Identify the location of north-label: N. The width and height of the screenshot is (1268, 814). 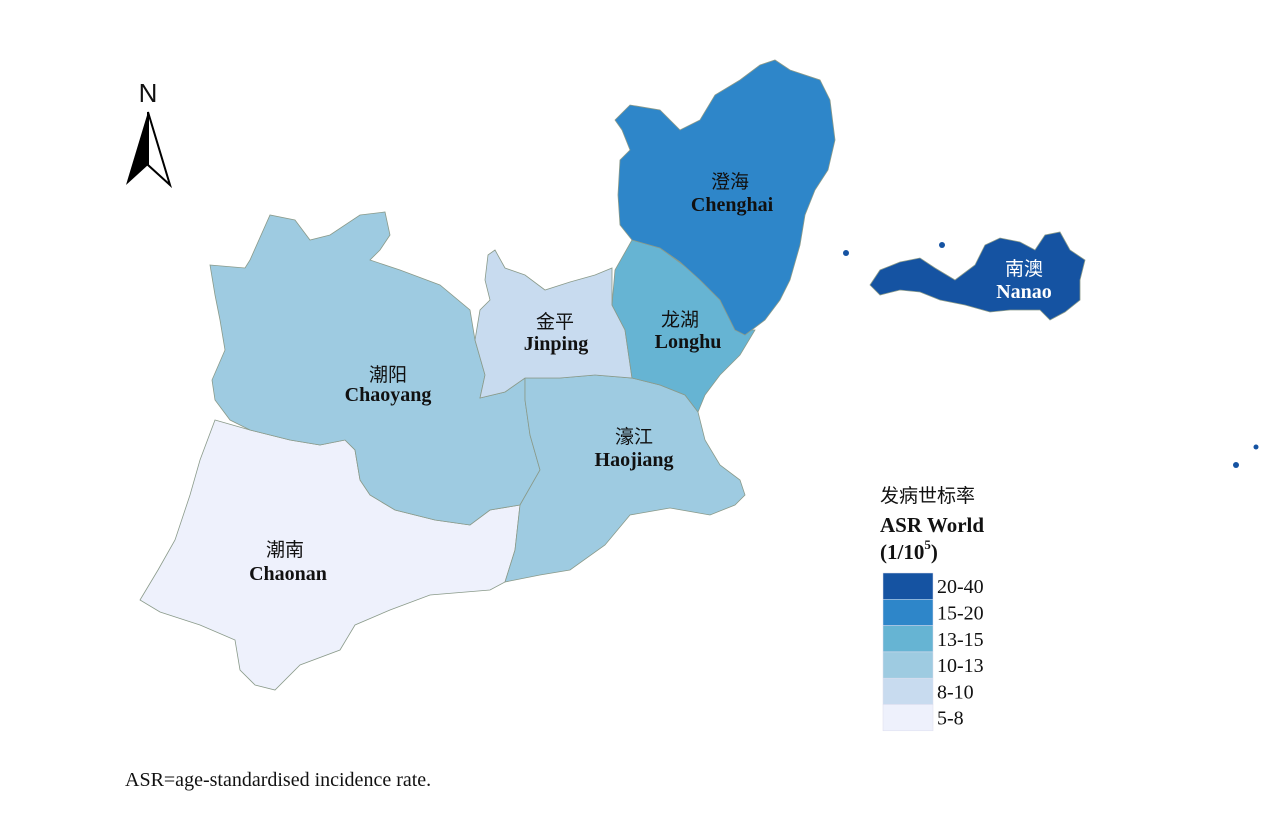
(148, 93).